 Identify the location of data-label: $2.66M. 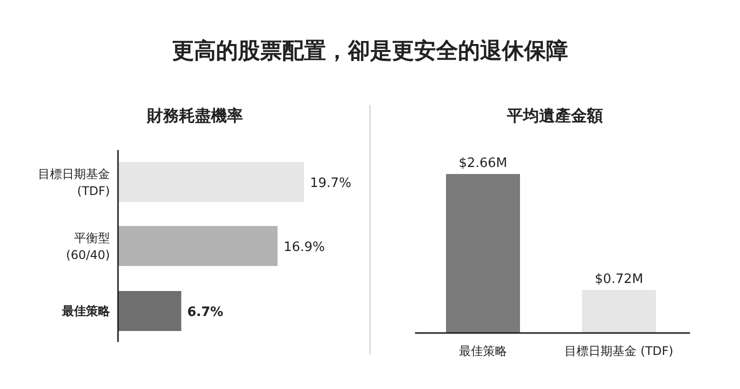
(483, 163).